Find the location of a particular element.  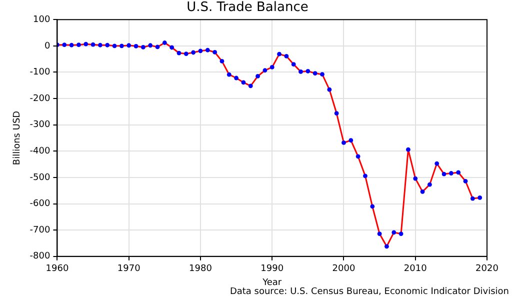

y-tick-label: -500 is located at coordinates (40, 177).